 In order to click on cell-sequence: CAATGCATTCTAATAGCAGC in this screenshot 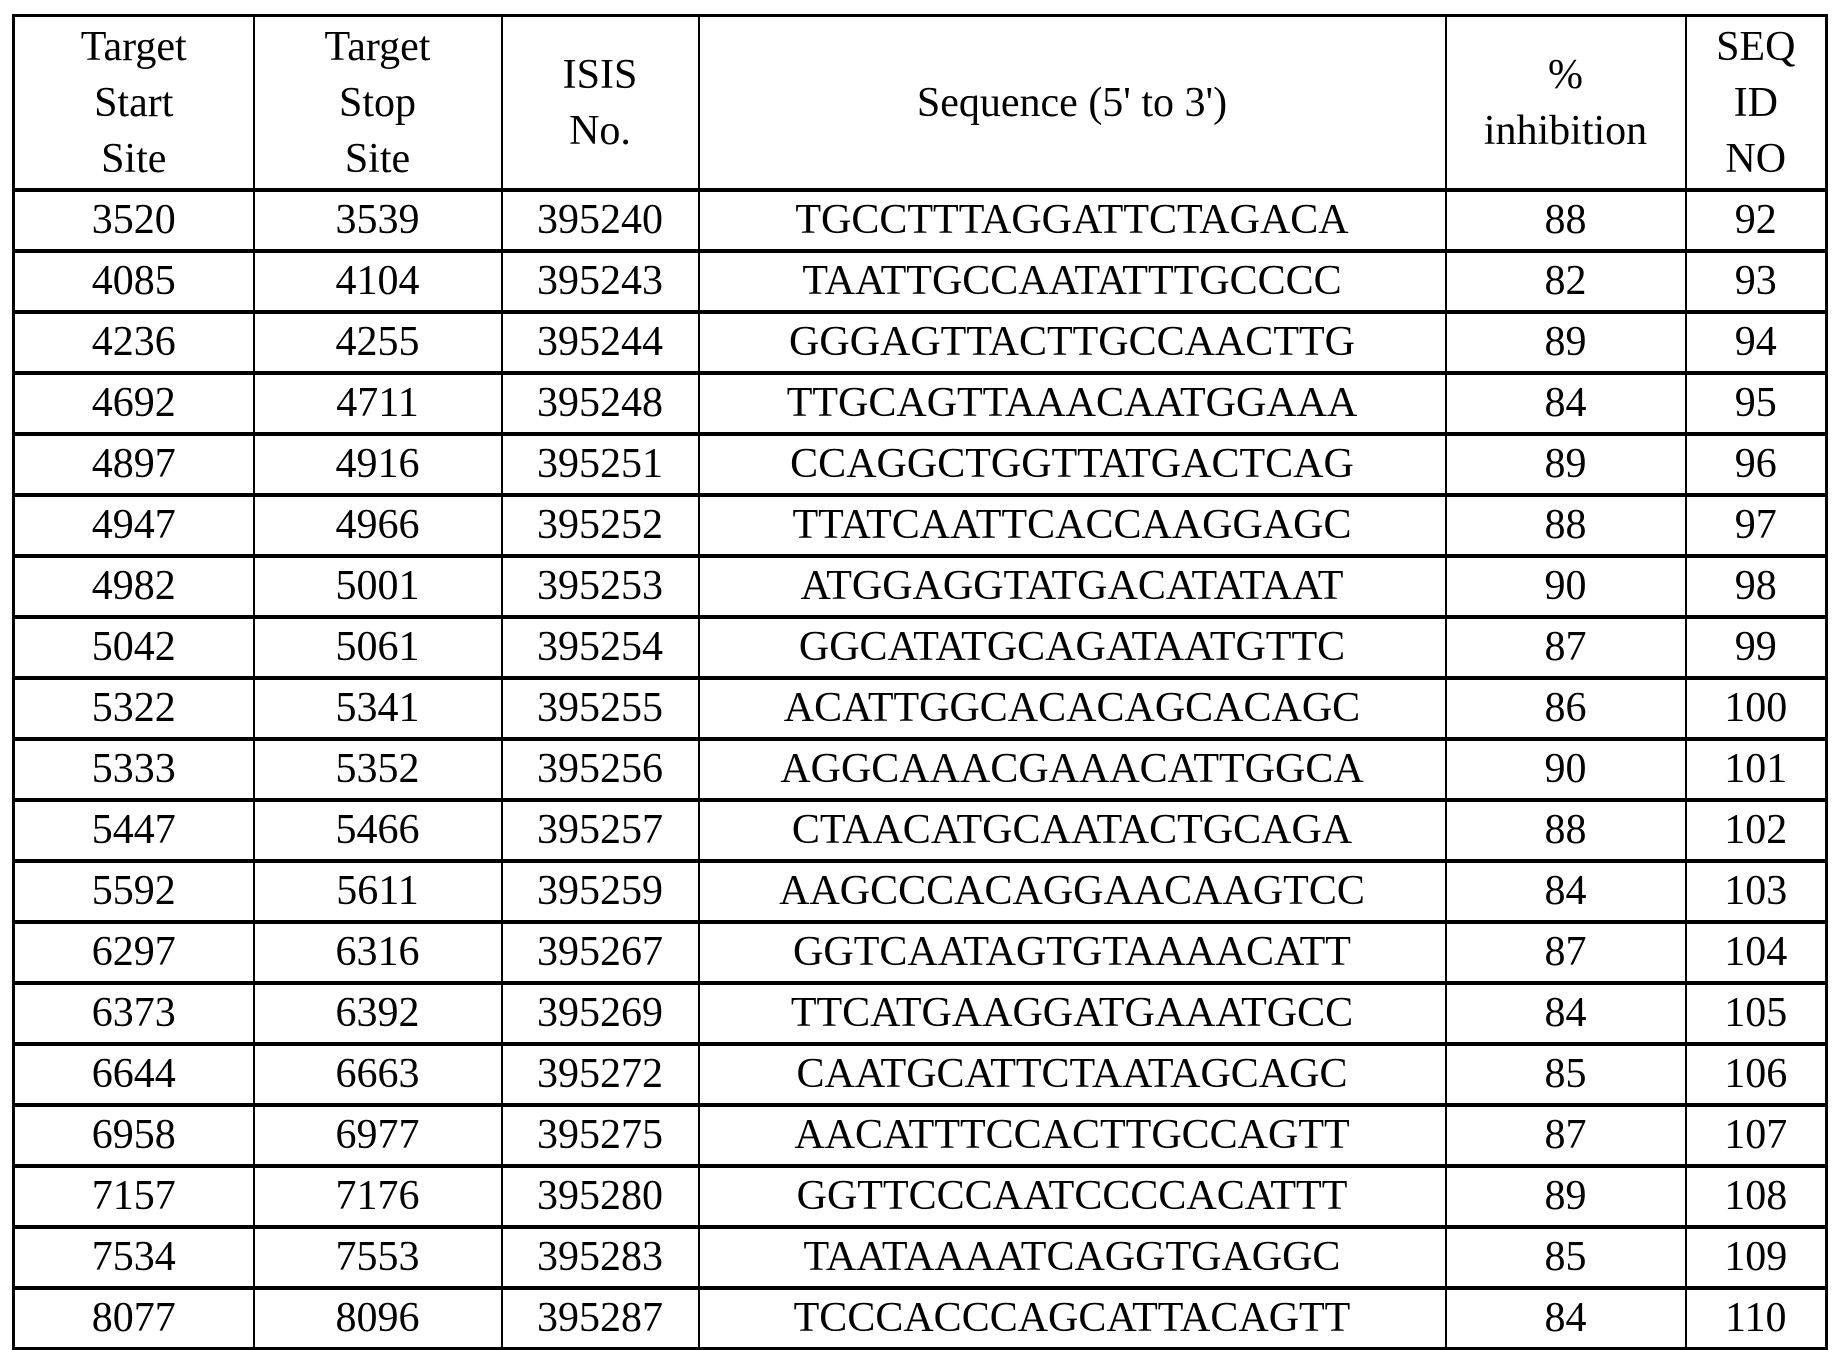, I will do `click(1072, 1074)`.